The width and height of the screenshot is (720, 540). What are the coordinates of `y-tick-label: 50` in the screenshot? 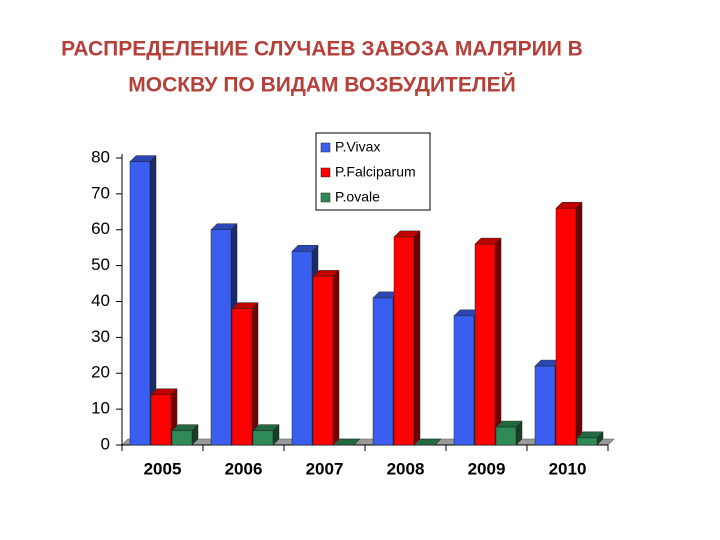 It's located at (100, 264).